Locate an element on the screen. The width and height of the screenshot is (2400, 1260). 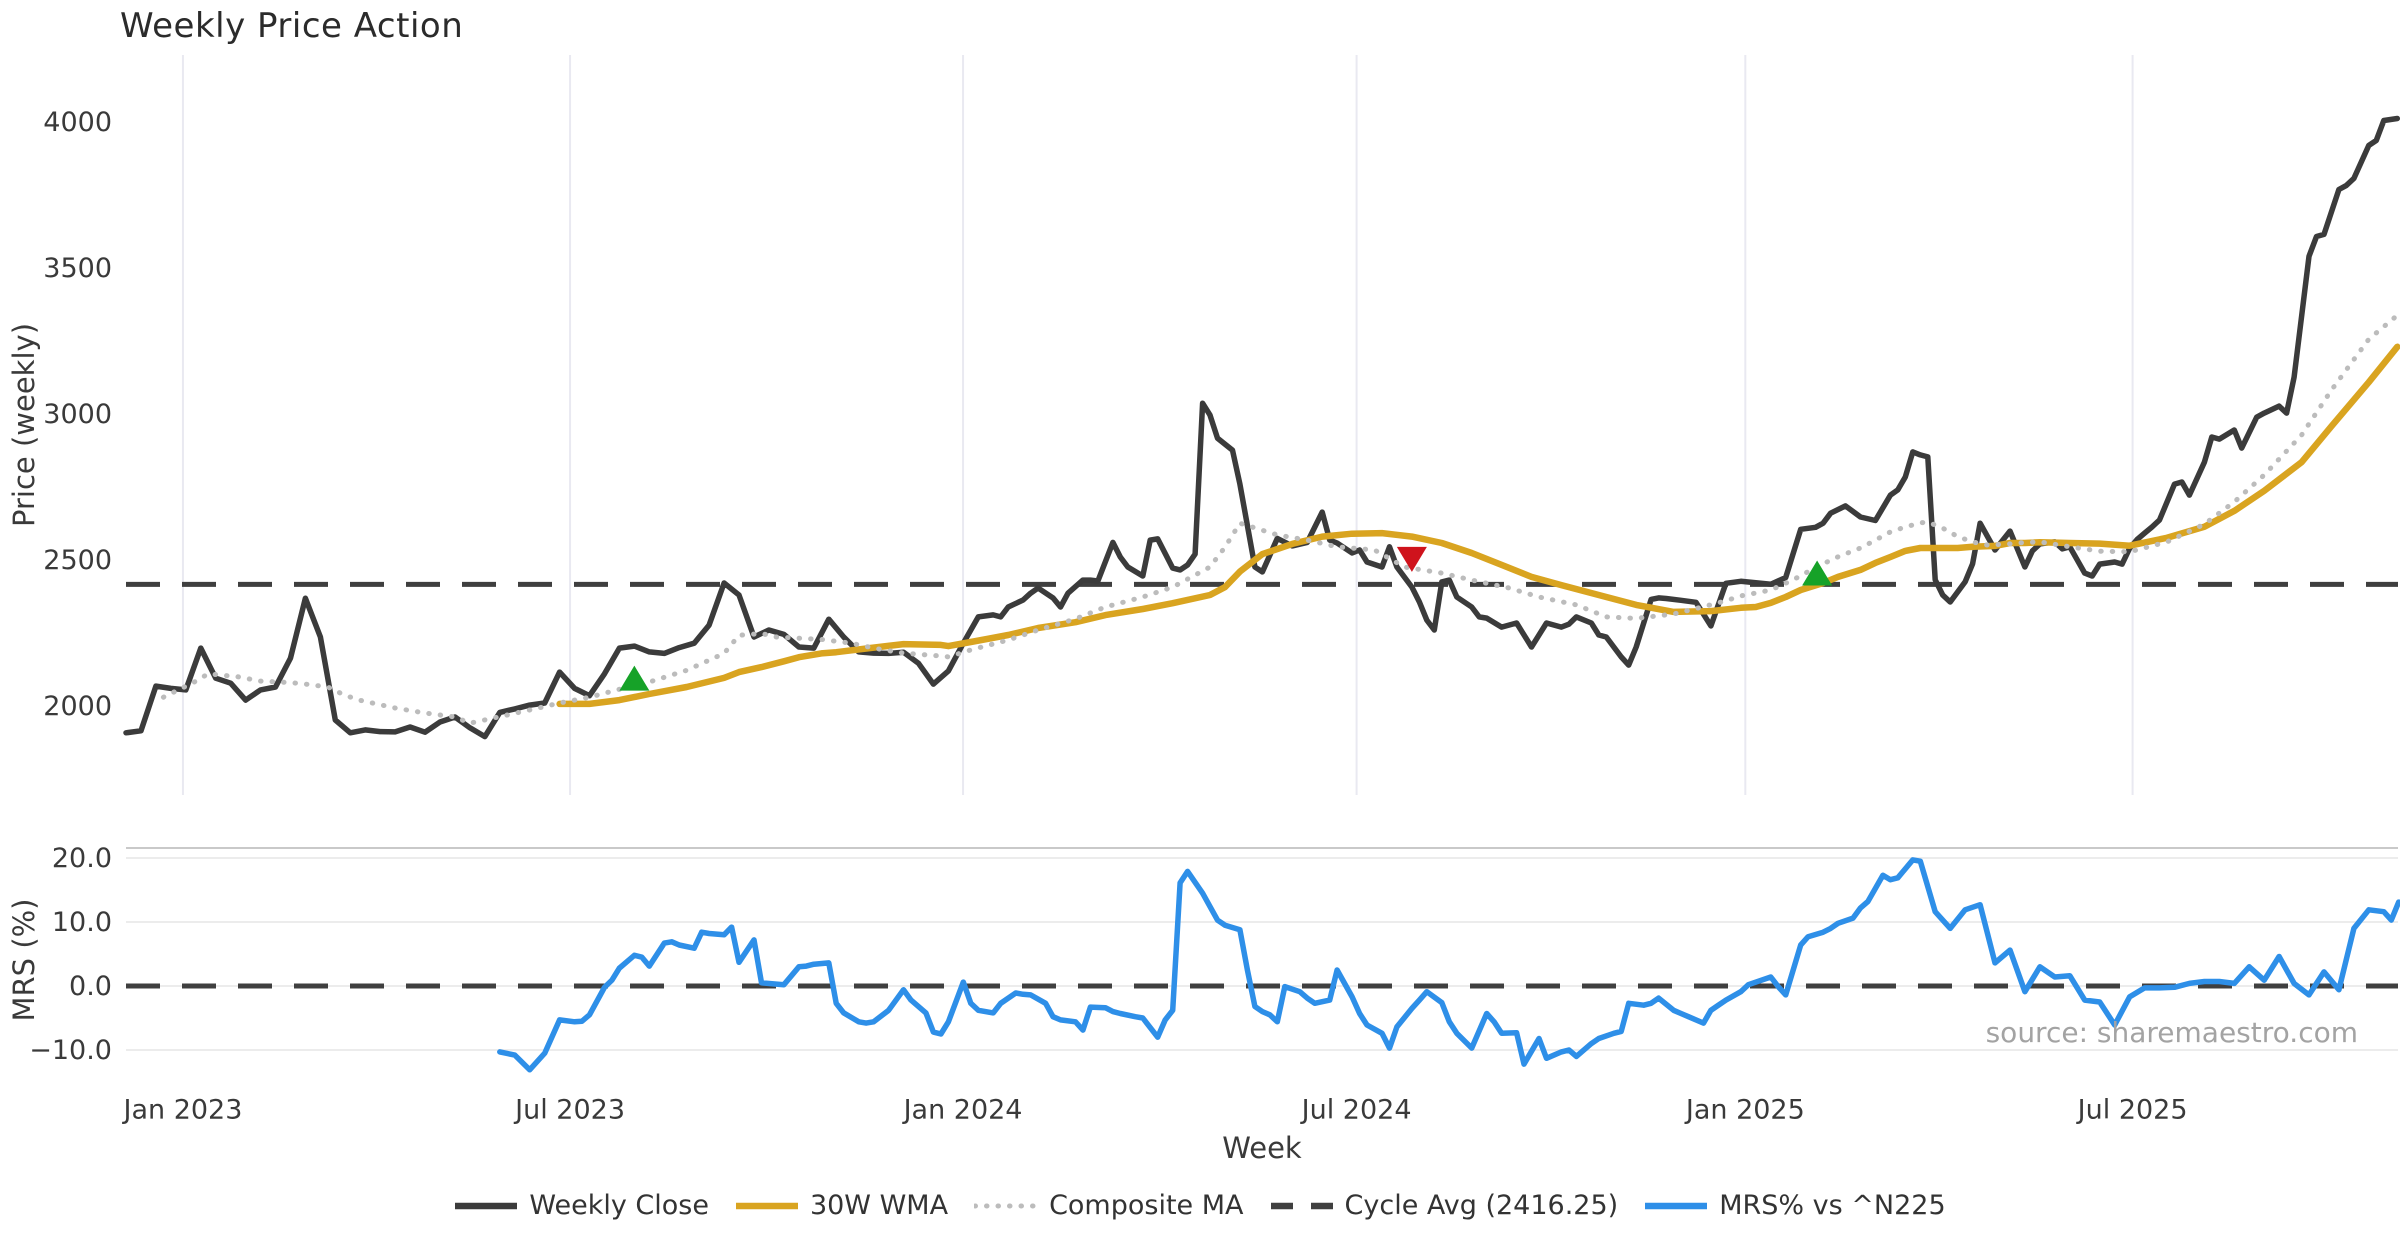
y-tick-label: 3000 is located at coordinates (77, 414).